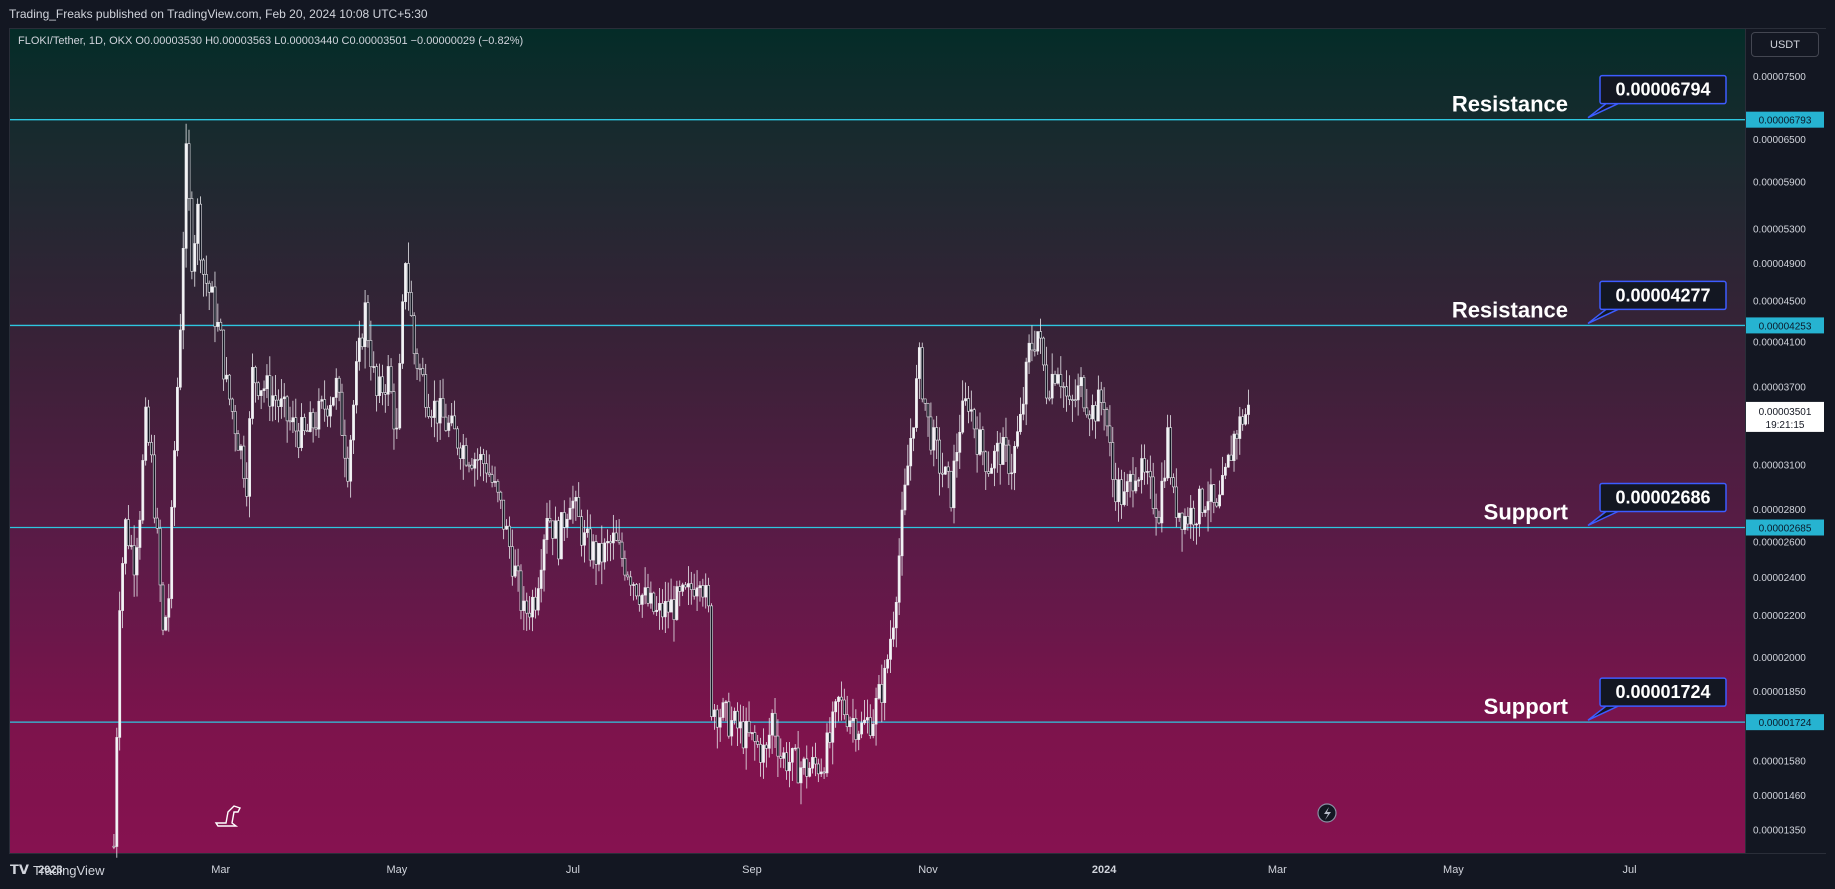  Describe the element at coordinates (1785, 44) in the screenshot. I see `currency-button: USDT` at that location.